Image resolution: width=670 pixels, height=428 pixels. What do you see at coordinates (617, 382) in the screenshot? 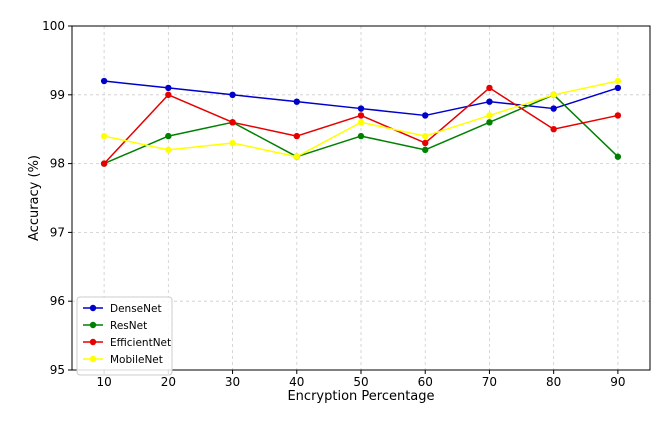
I see `x-tick-label: 90` at bounding box center [617, 382].